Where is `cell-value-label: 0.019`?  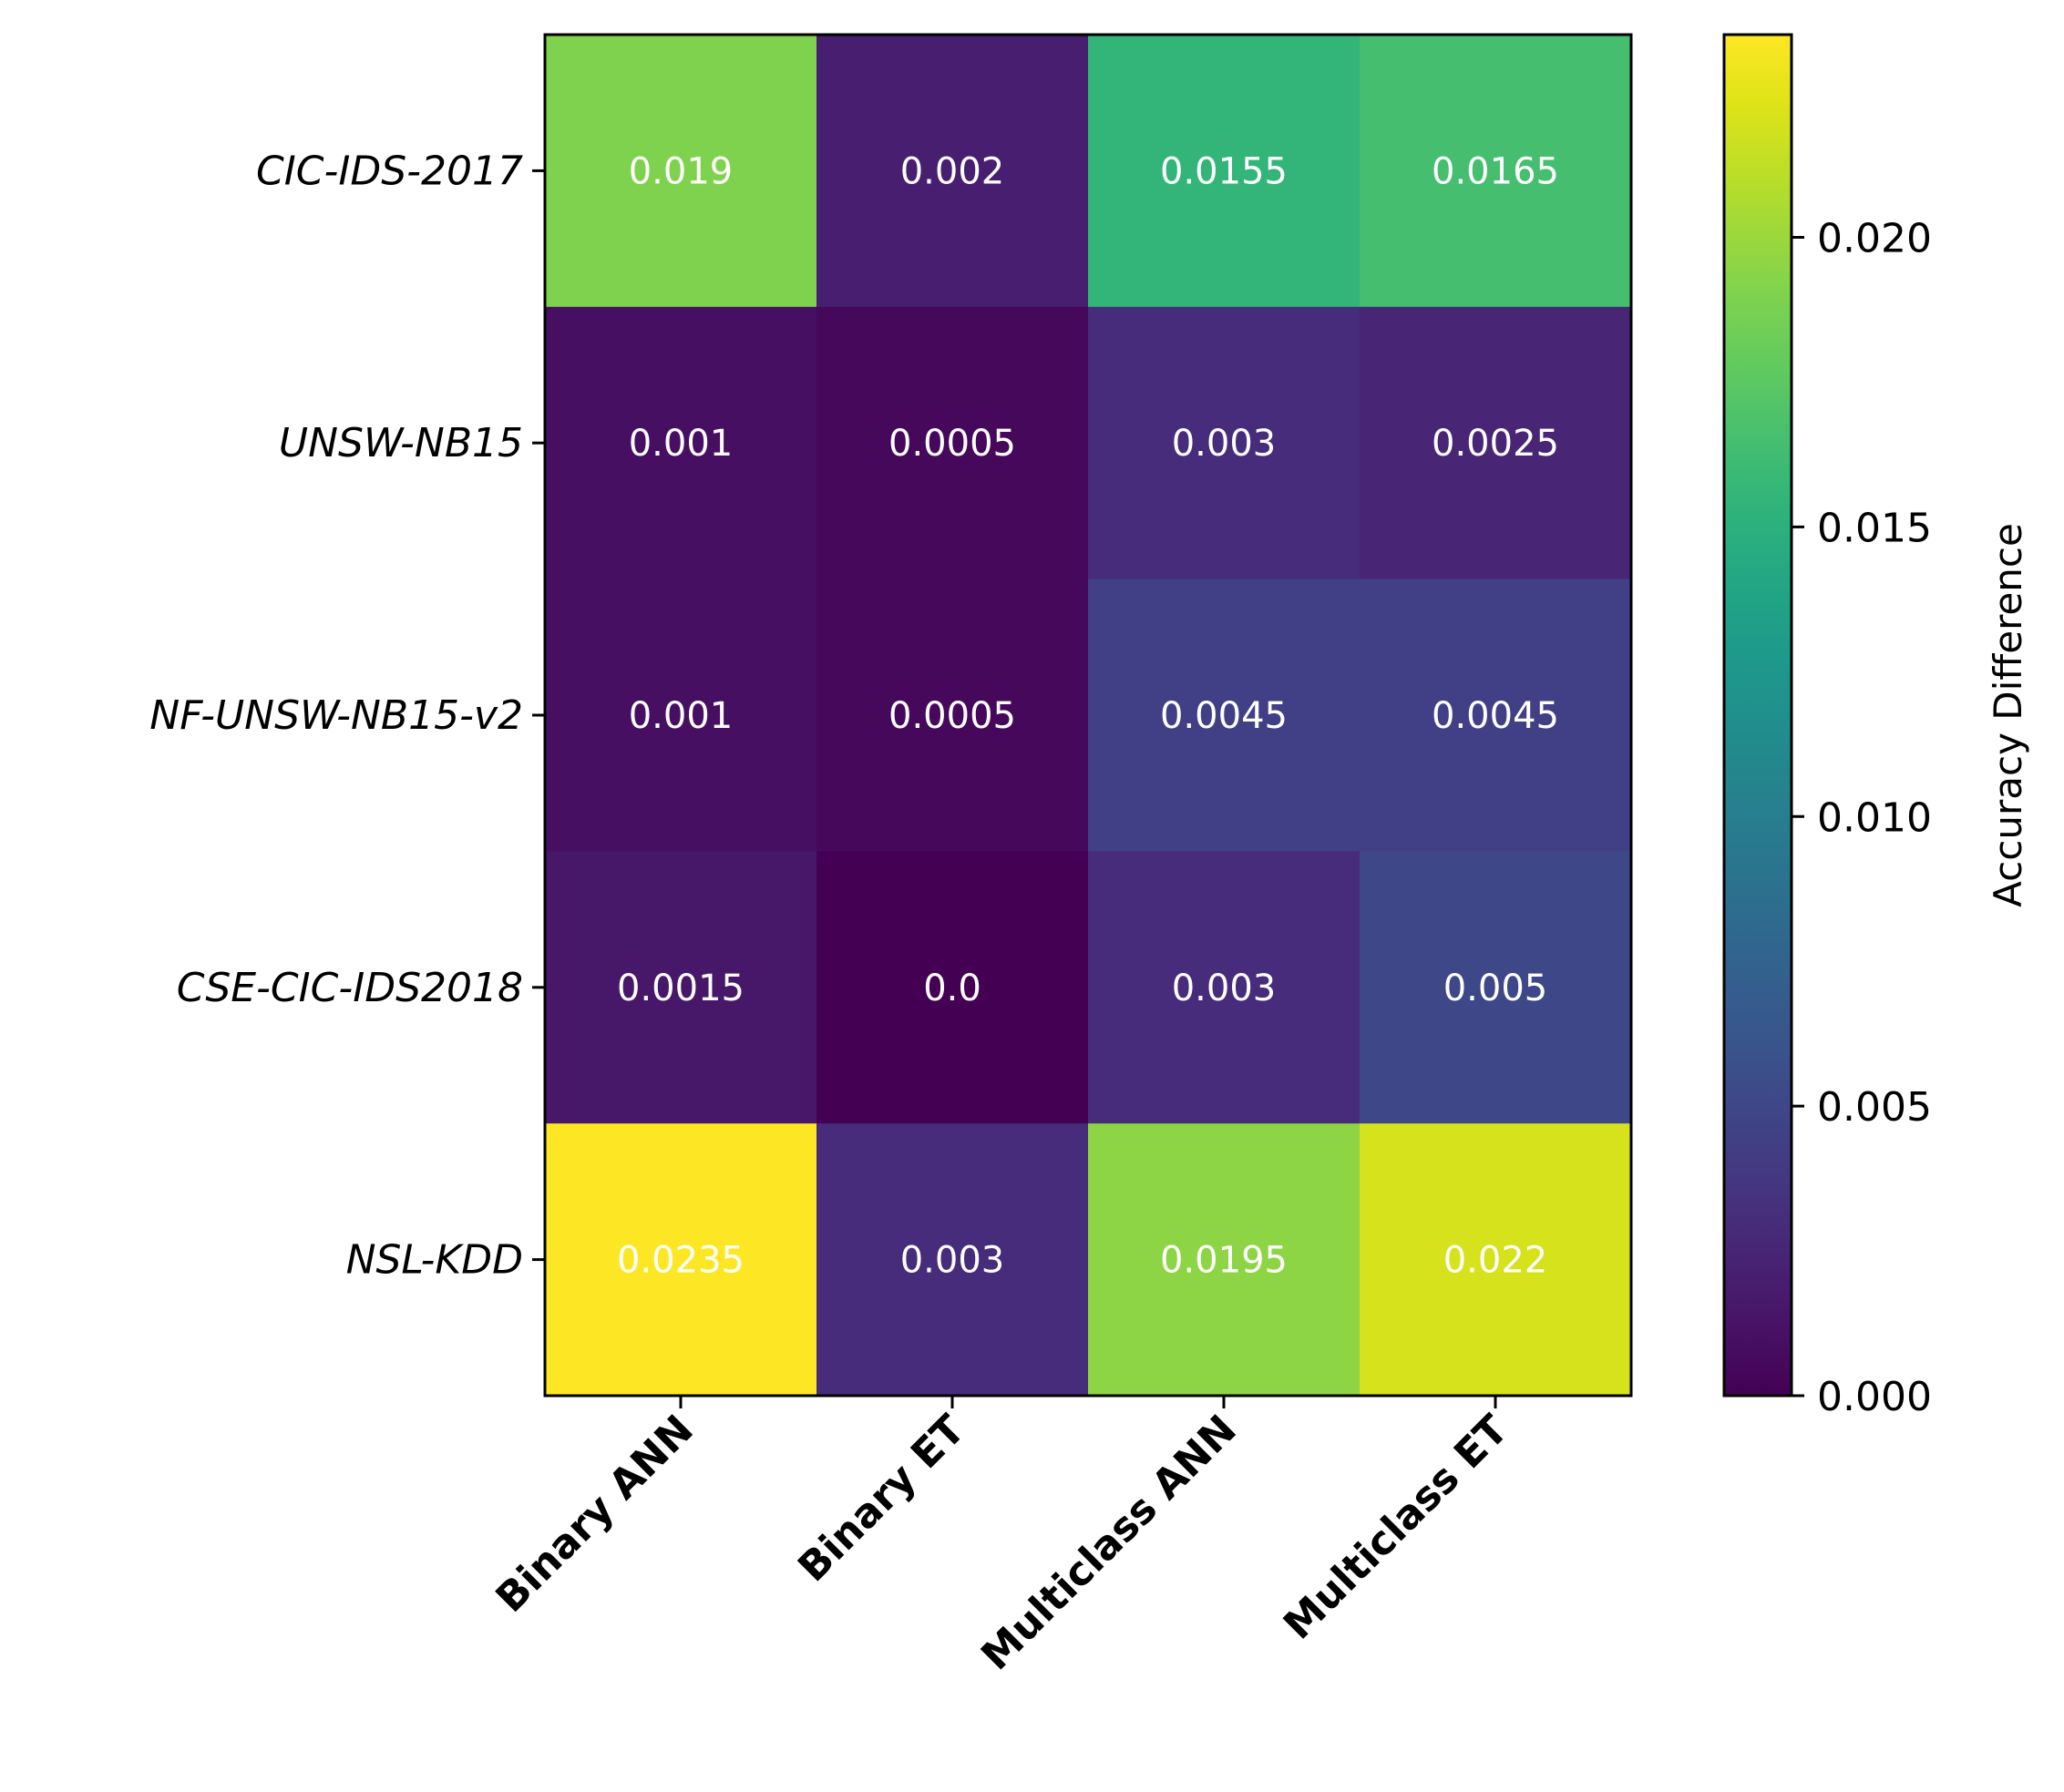
cell-value-label: 0.019 is located at coordinates (681, 171).